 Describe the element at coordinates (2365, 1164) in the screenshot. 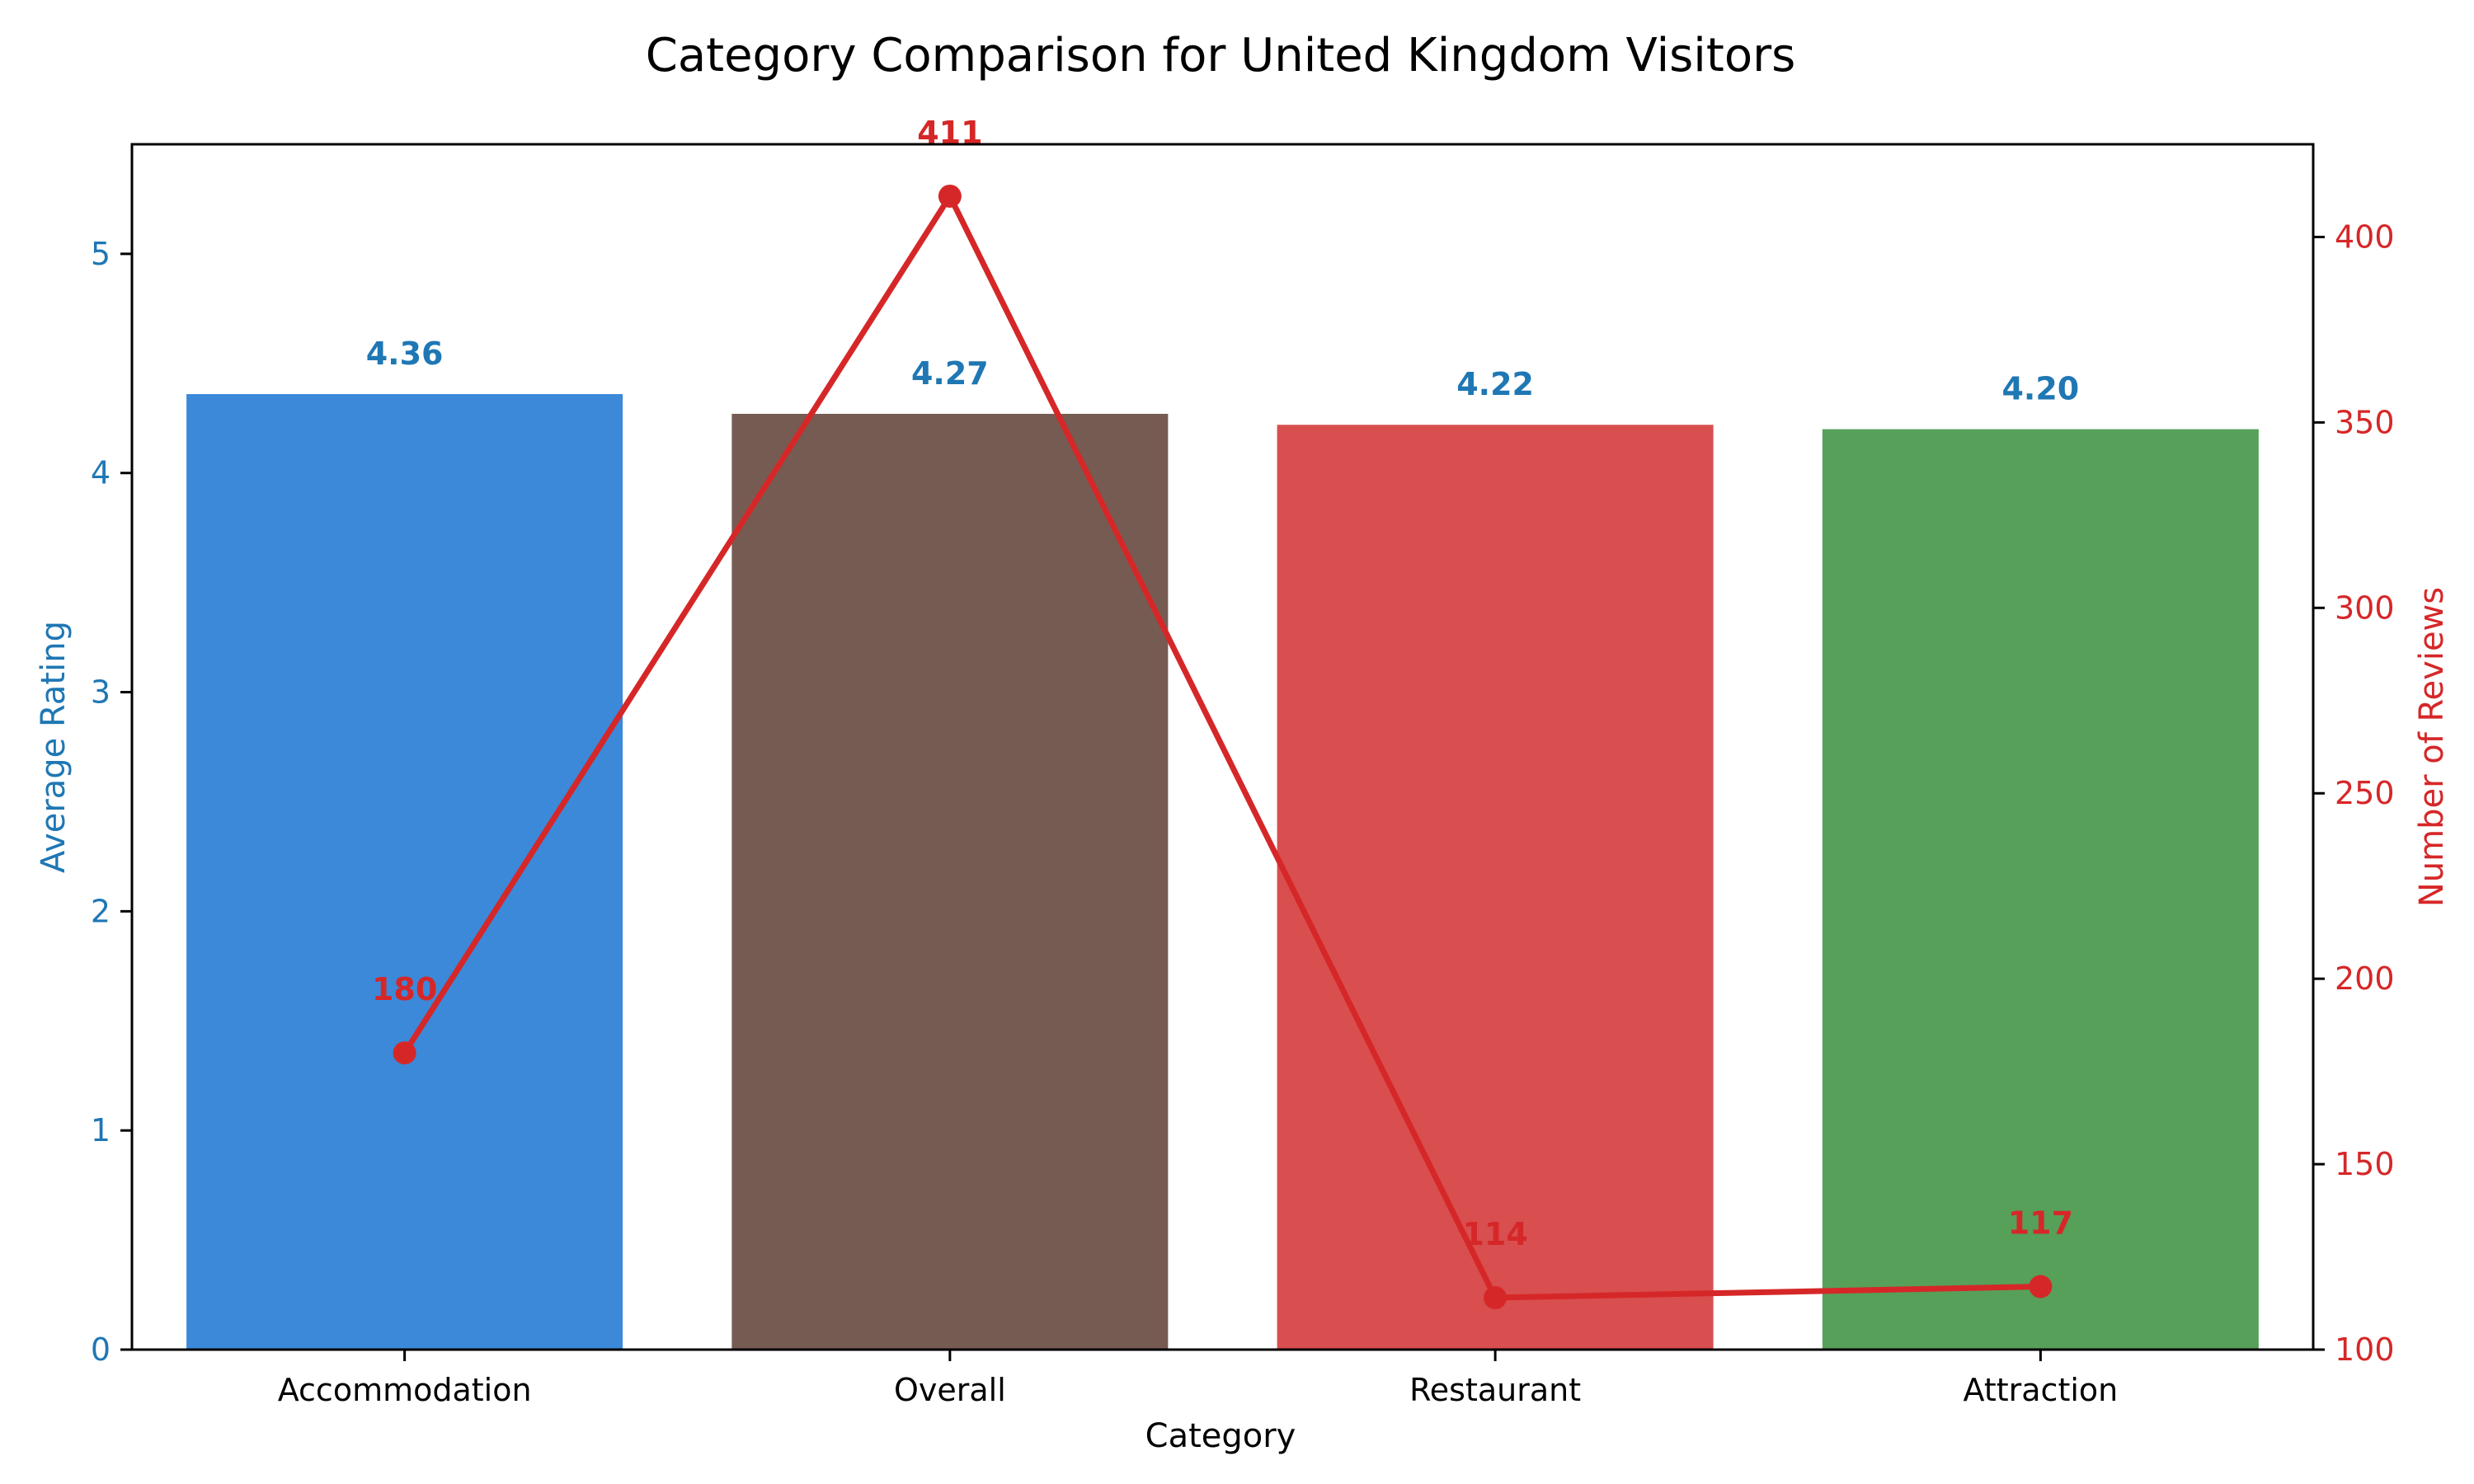

I see `y2-tick-label: 150` at that location.